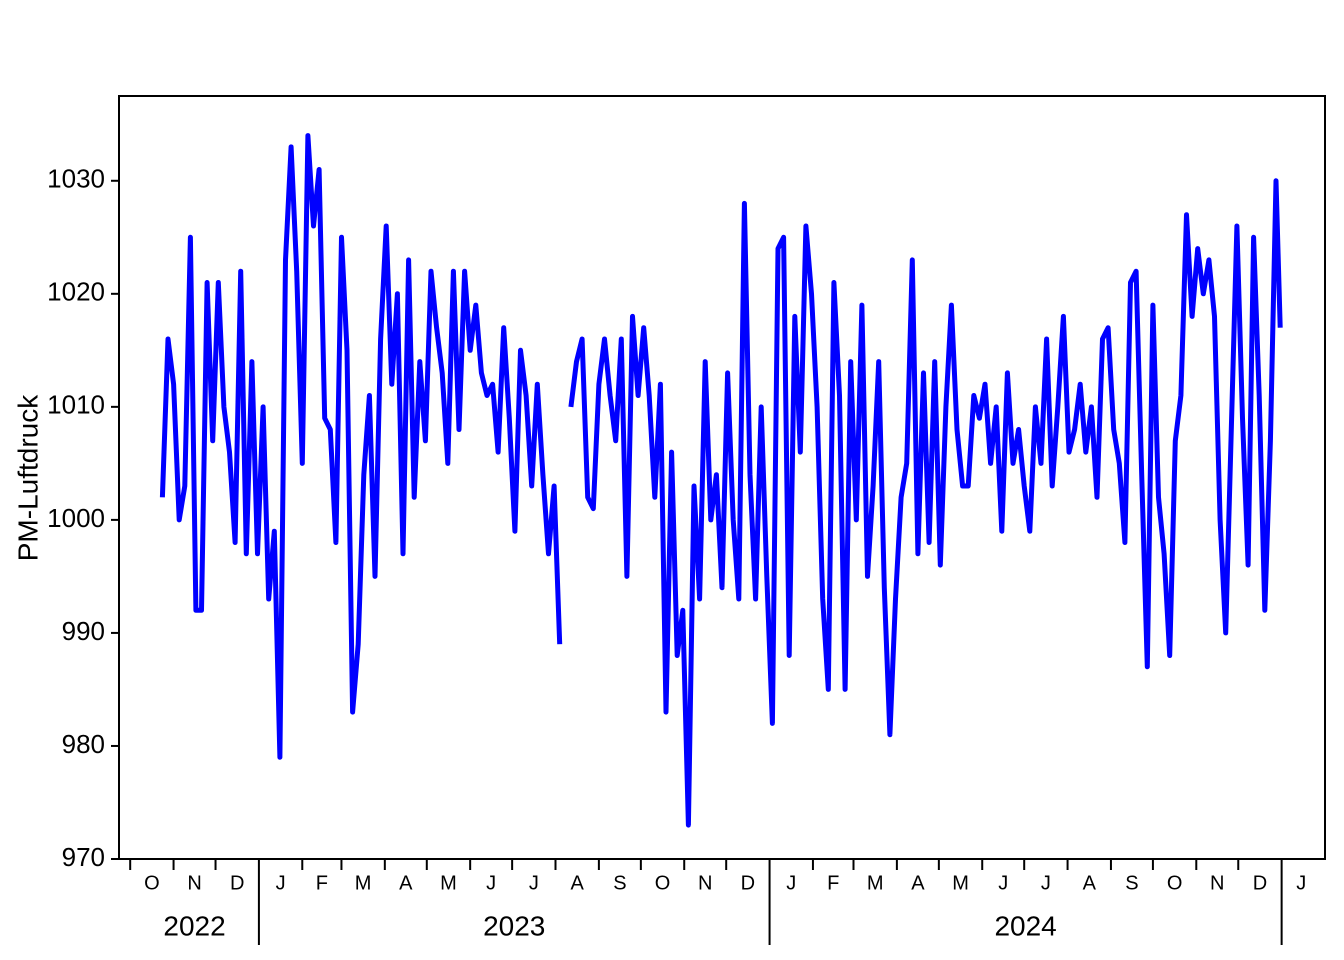 Image resolution: width=1344 pixels, height=960 pixels. Describe the element at coordinates (76, 405) in the screenshot. I see `y-tick-label: 1010` at that location.